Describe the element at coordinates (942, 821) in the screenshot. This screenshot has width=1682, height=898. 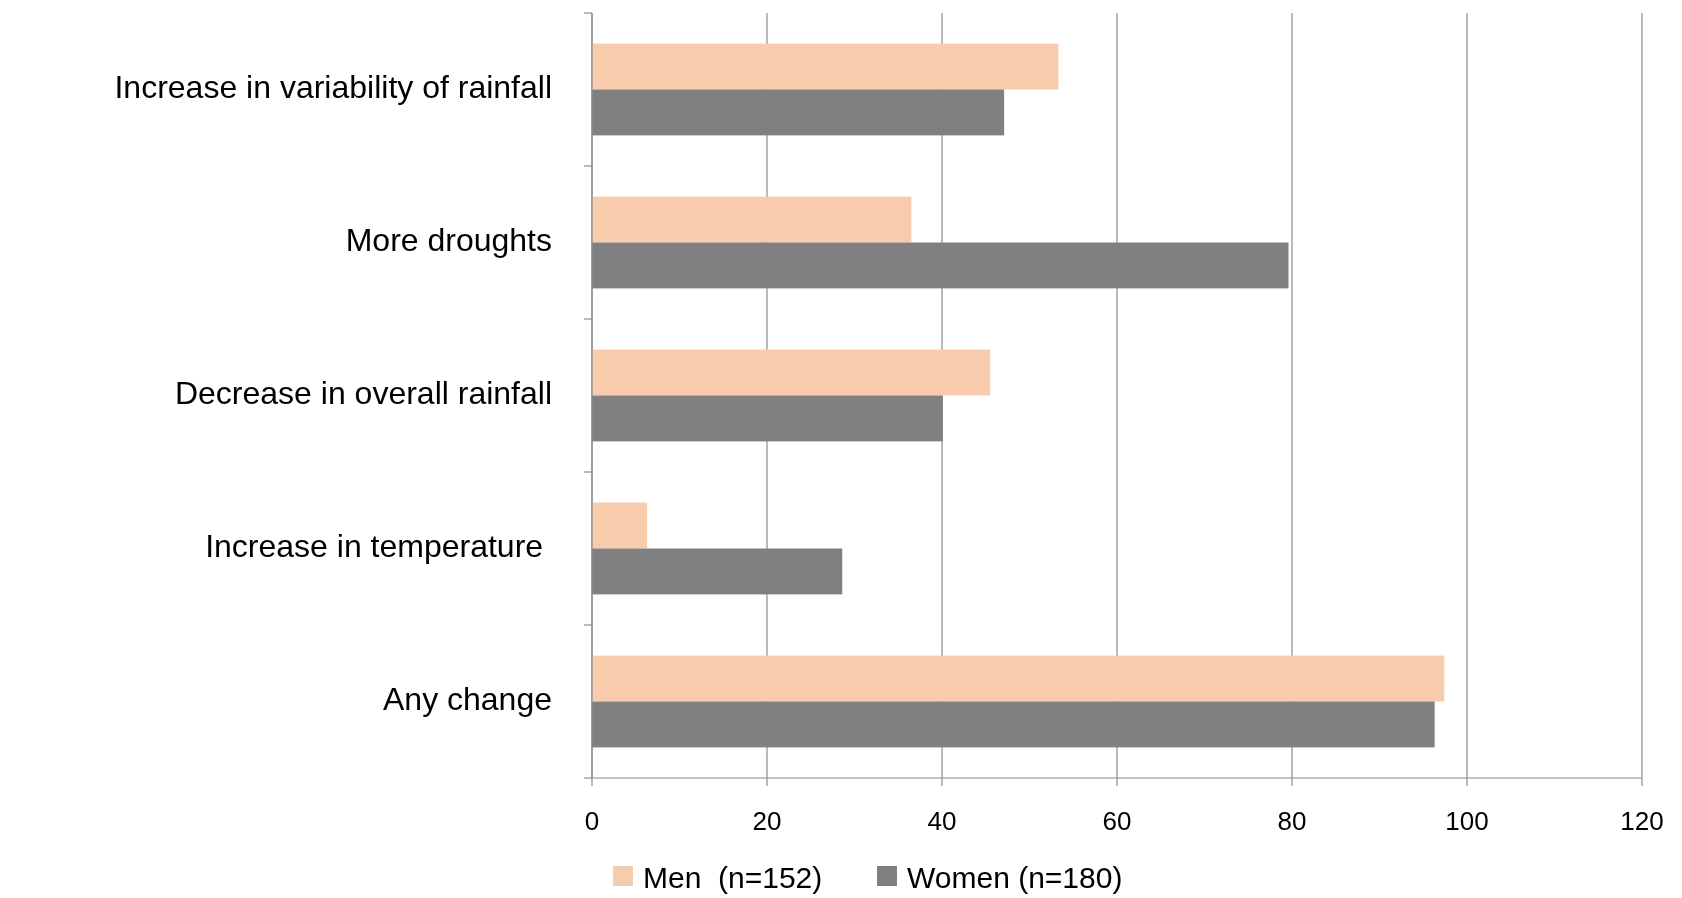
I see `x-tick-label: 40` at that location.